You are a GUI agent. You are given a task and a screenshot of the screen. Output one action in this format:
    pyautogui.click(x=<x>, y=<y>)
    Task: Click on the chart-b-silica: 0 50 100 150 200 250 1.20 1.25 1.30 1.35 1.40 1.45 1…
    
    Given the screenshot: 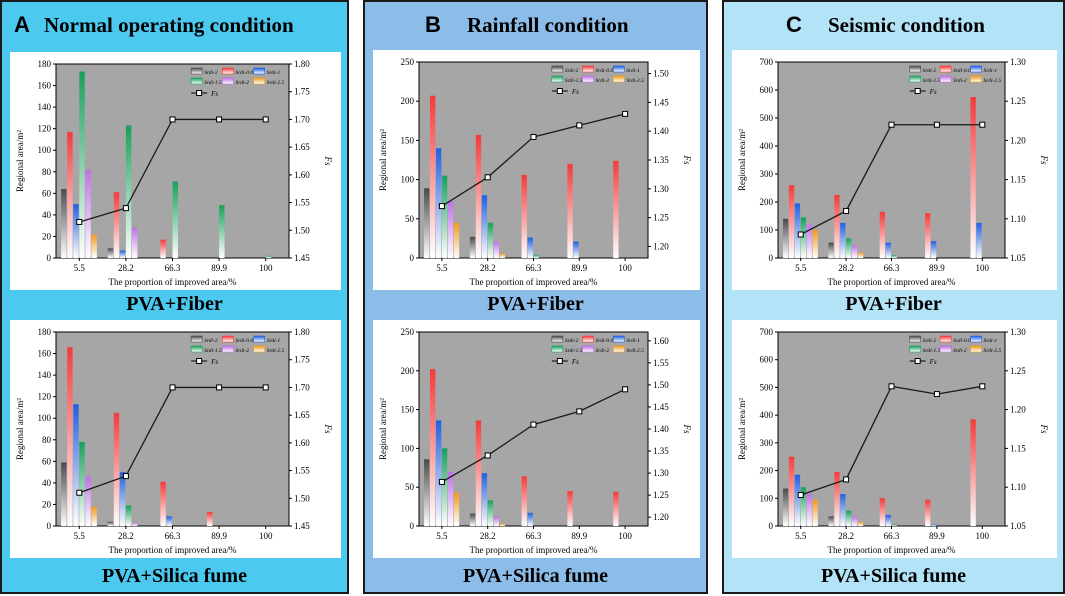 What is the action you would take?
    pyautogui.click(x=536, y=439)
    